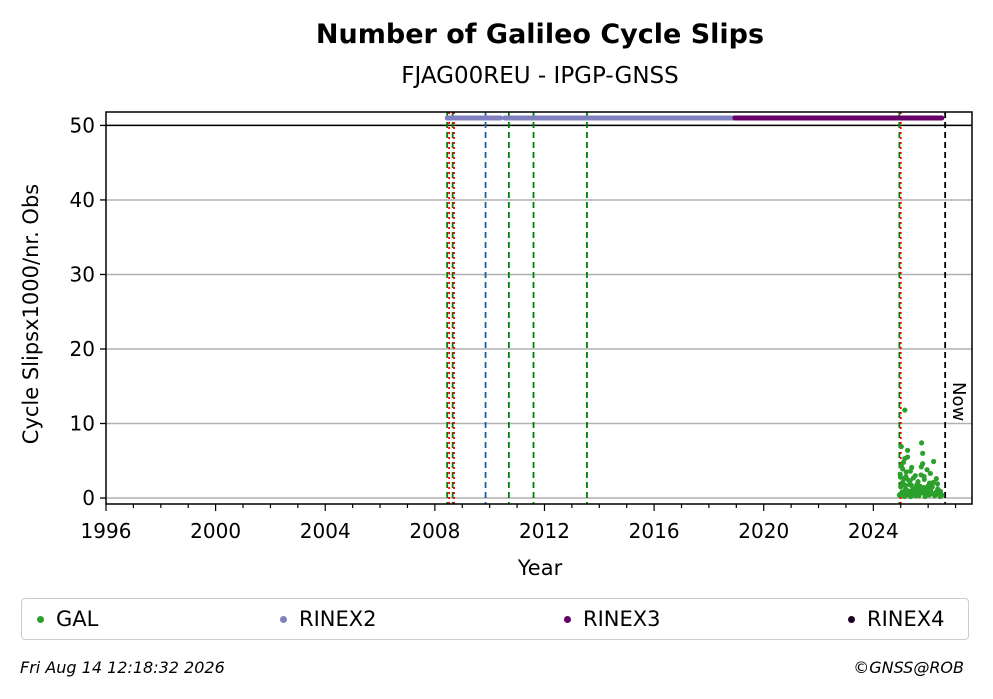  I want to click on legend-label: GAL, so click(77, 619).